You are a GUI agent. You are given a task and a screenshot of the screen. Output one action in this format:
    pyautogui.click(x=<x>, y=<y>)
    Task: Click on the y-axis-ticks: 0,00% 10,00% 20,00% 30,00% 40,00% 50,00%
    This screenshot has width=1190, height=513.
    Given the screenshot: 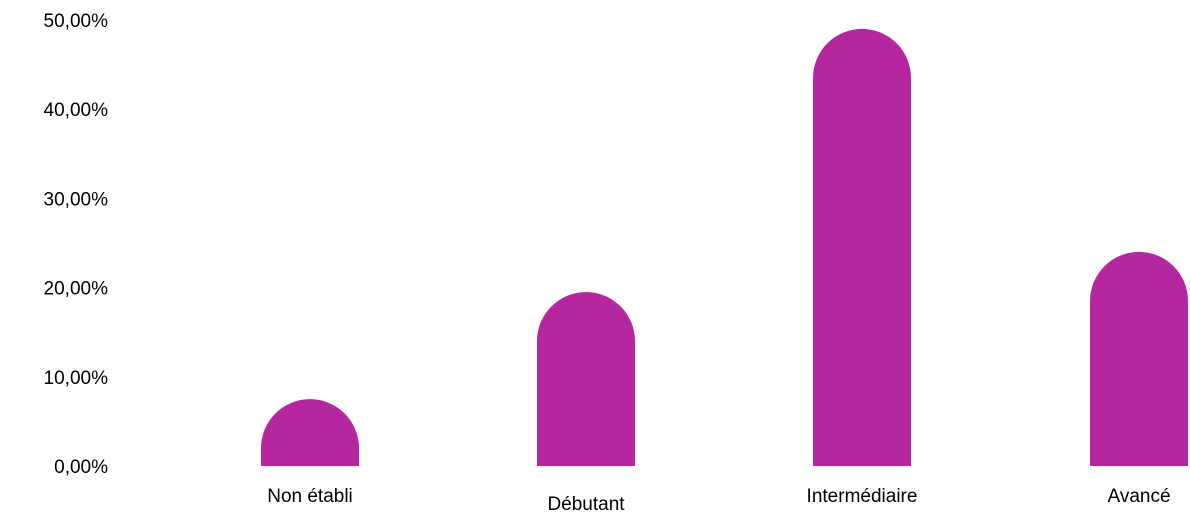 What is the action you would take?
    pyautogui.click(x=76, y=244)
    